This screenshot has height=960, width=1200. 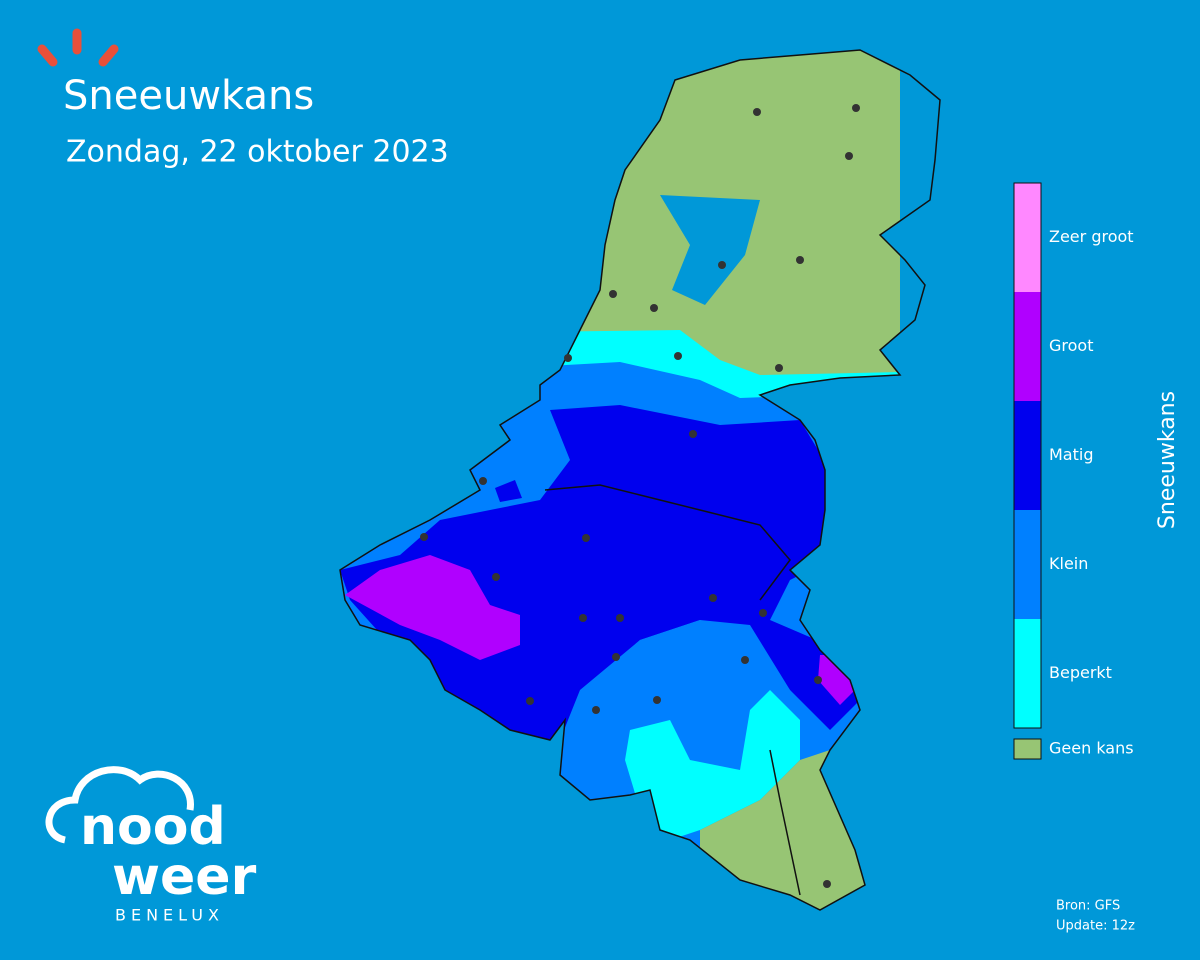 What do you see at coordinates (1080, 672) in the screenshot?
I see `legend-label: Beperkt` at bounding box center [1080, 672].